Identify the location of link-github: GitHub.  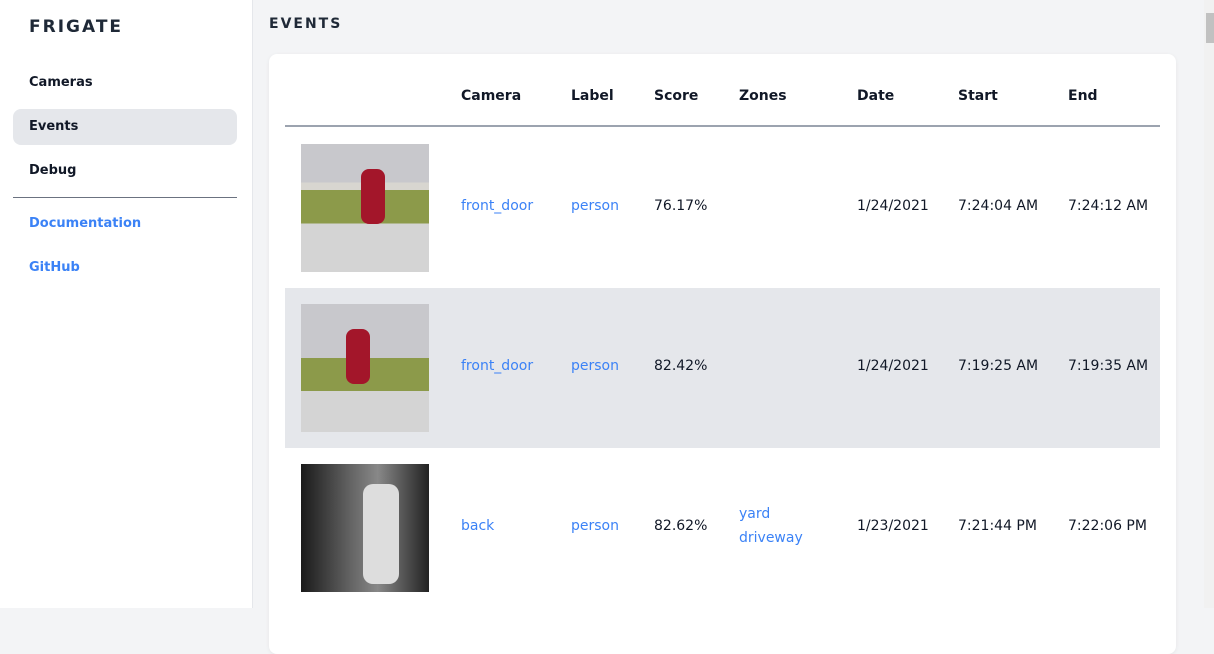
(54, 267).